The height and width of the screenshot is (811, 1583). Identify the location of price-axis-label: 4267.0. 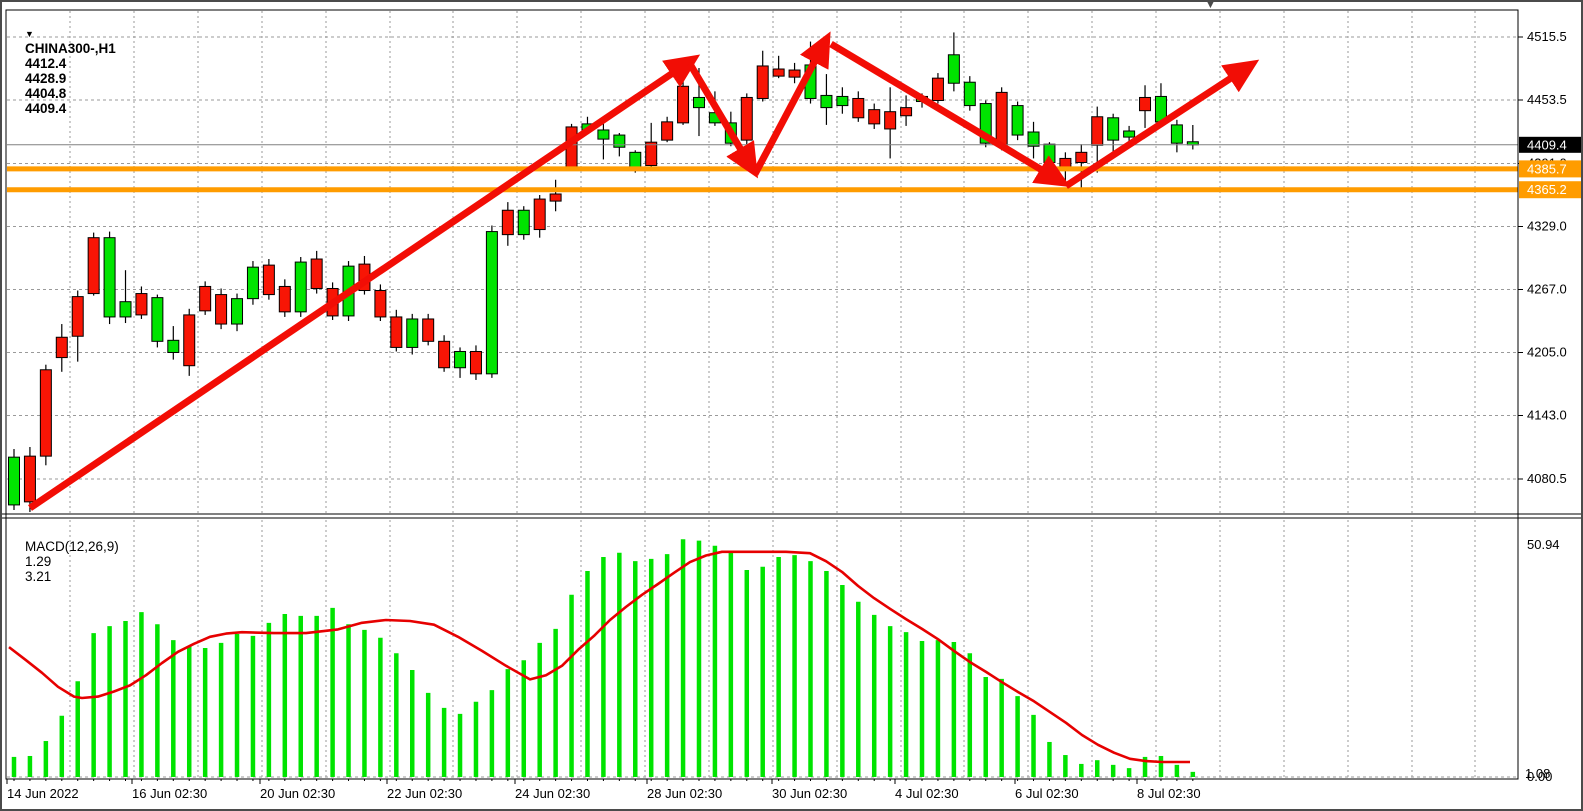
(1547, 289).